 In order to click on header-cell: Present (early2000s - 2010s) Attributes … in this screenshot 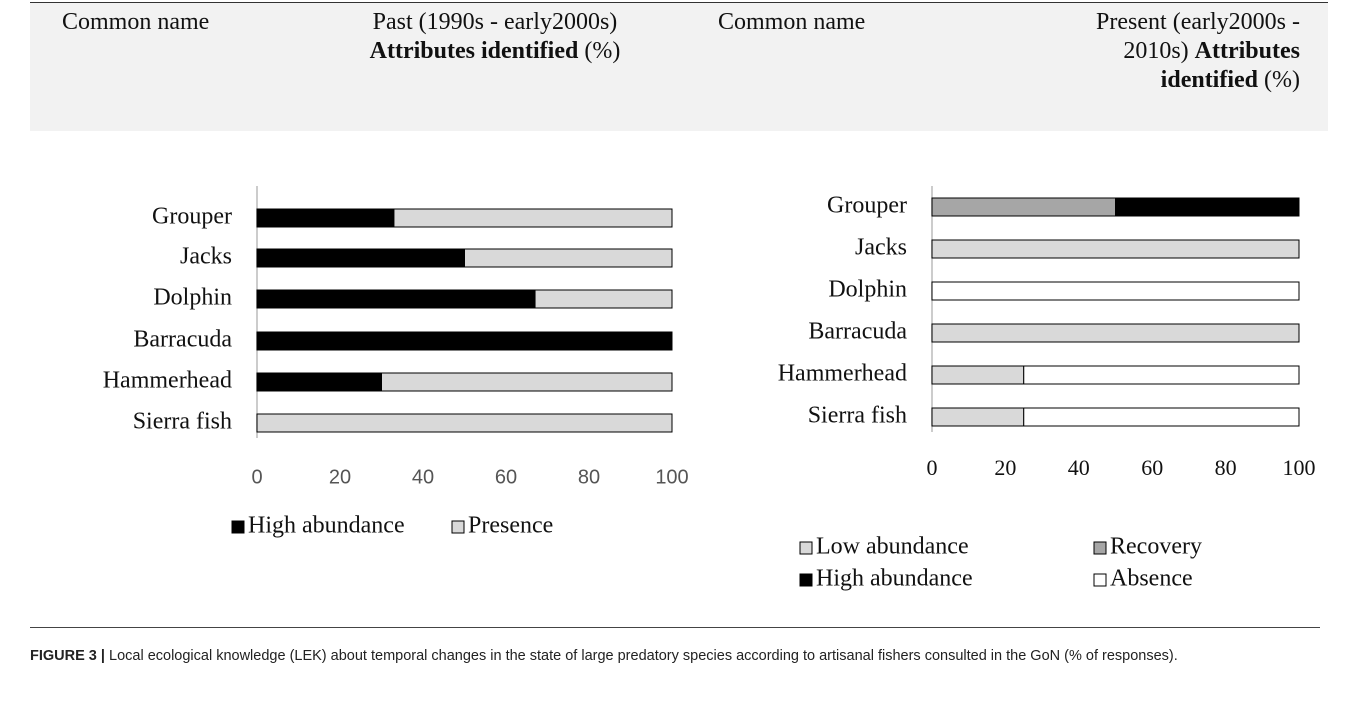, I will do `click(1180, 51)`.